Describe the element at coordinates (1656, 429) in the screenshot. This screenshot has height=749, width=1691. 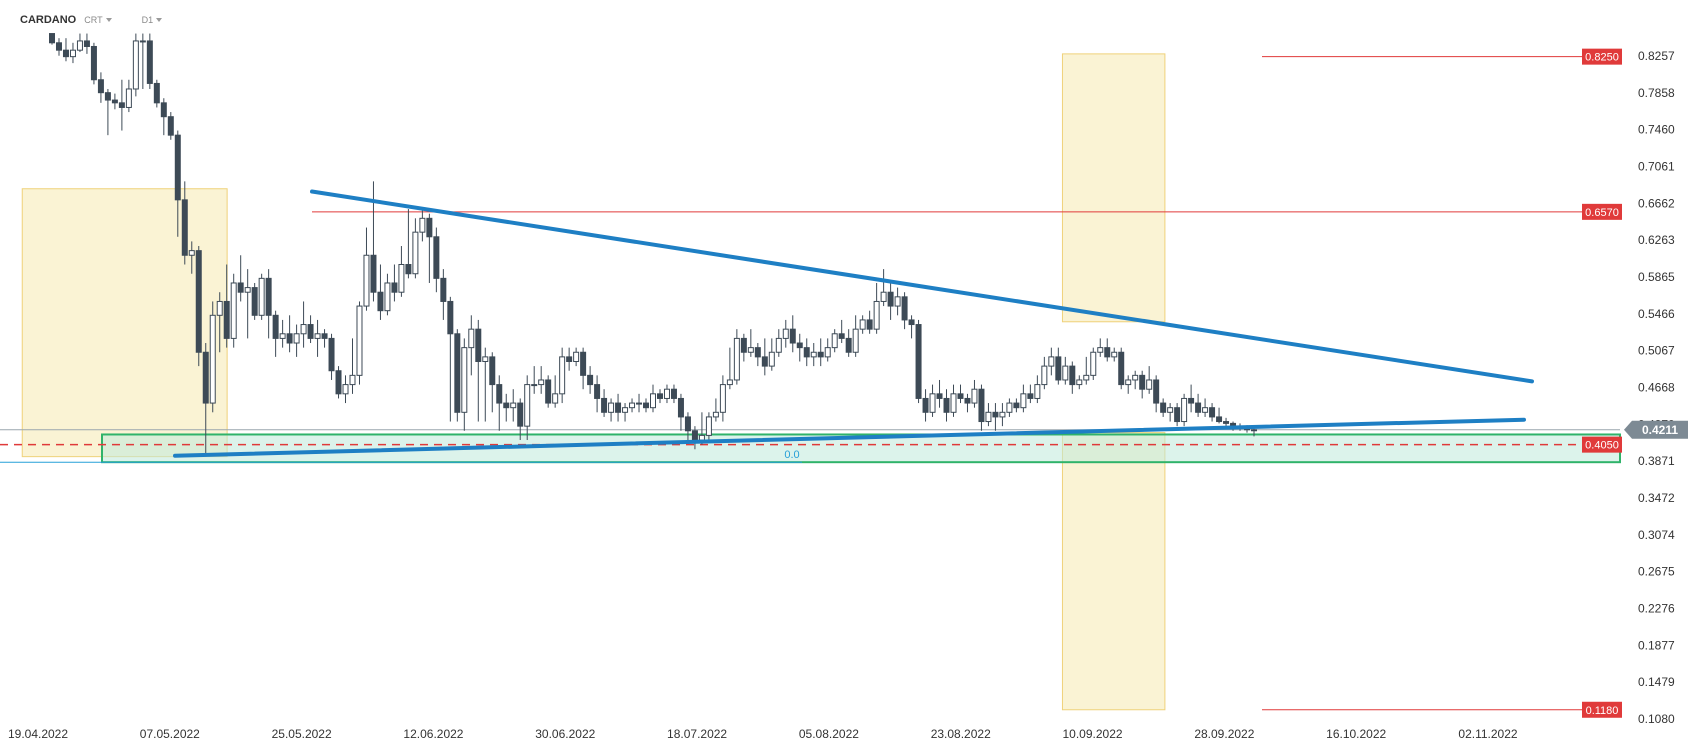
I see `current-price-tag` at that location.